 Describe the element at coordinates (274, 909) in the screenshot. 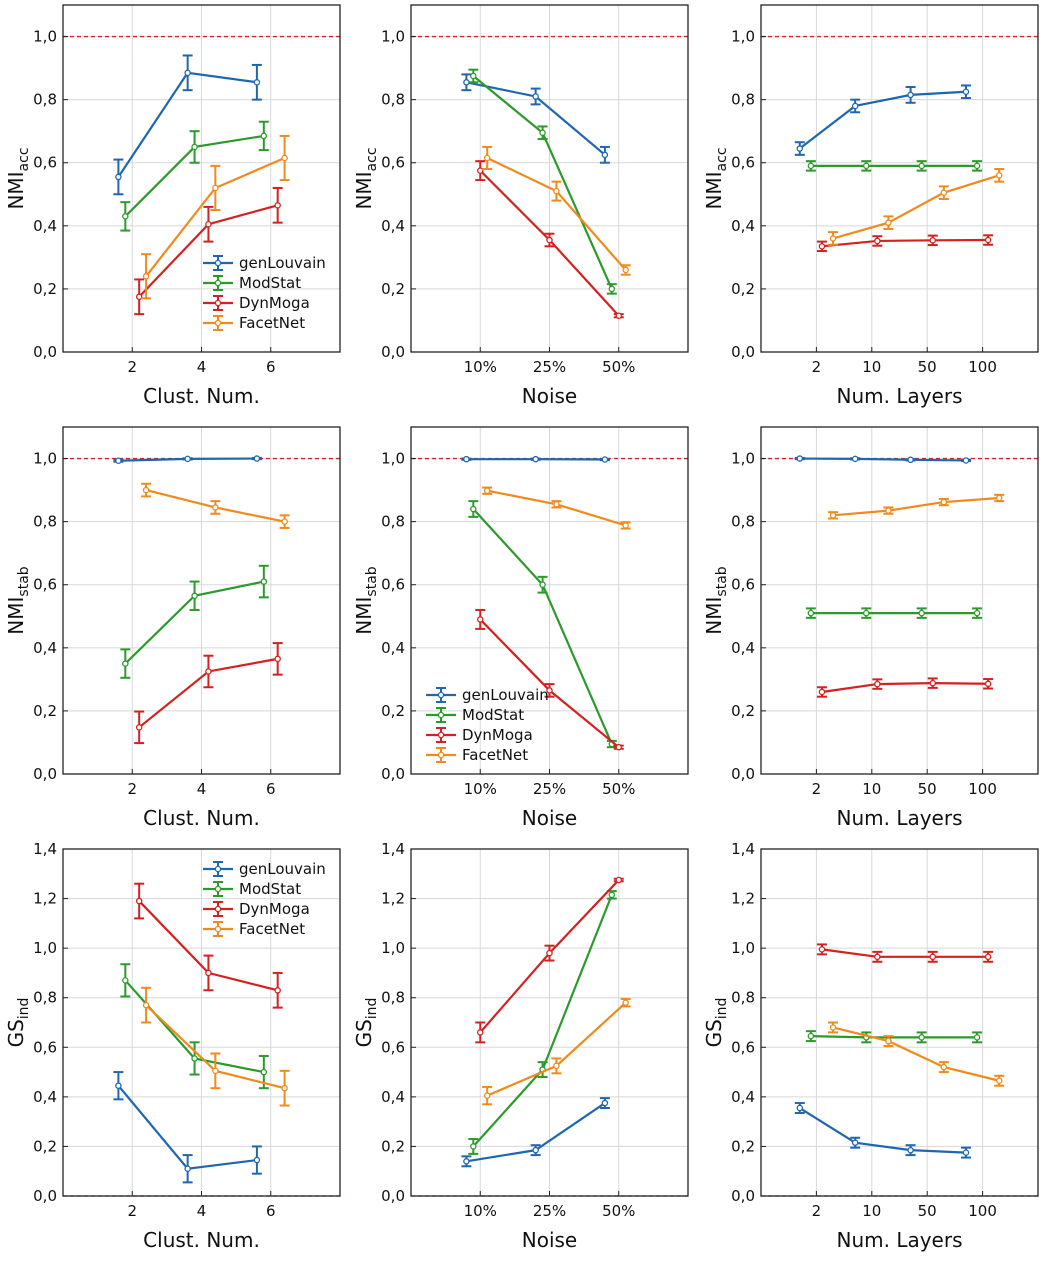

I see `legend-label: DynMoga` at that location.